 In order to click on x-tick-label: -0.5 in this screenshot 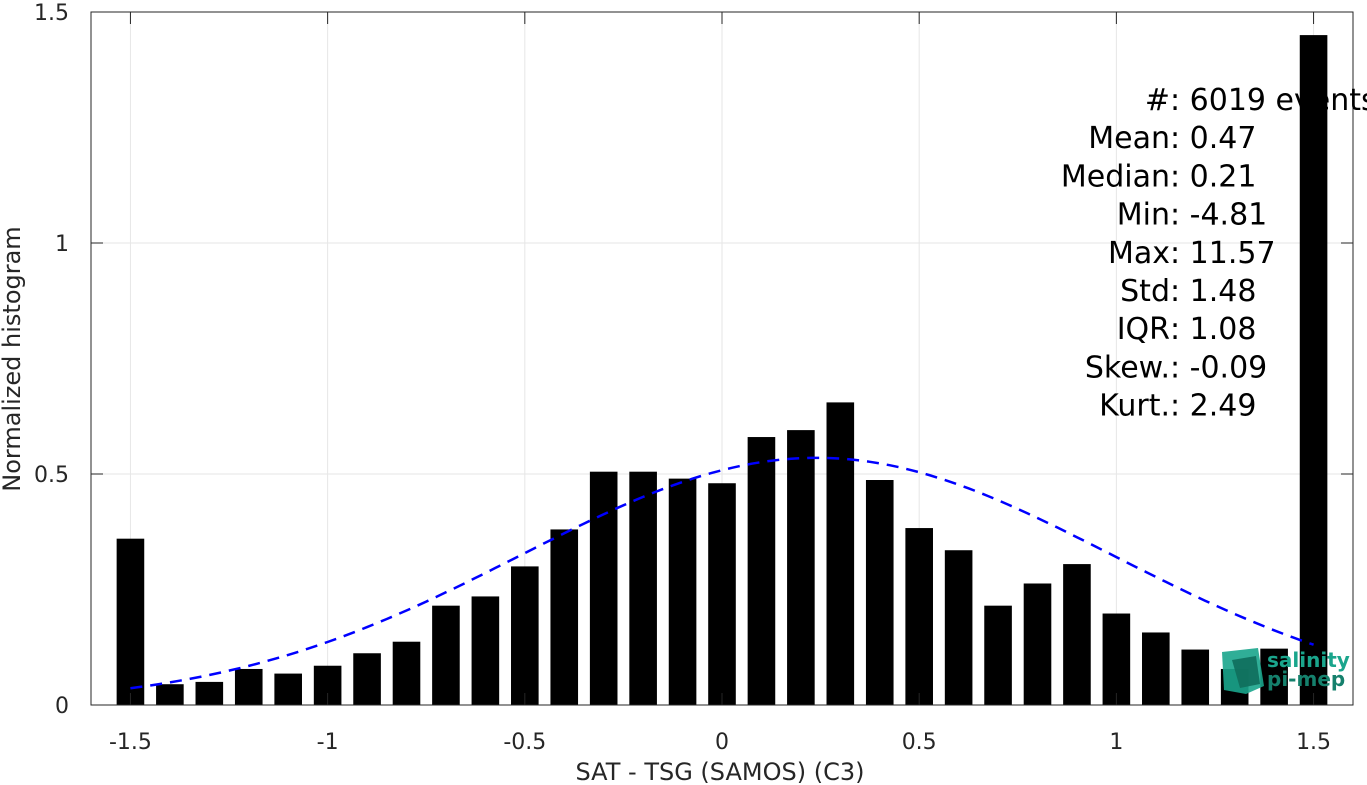, I will do `click(524, 742)`.